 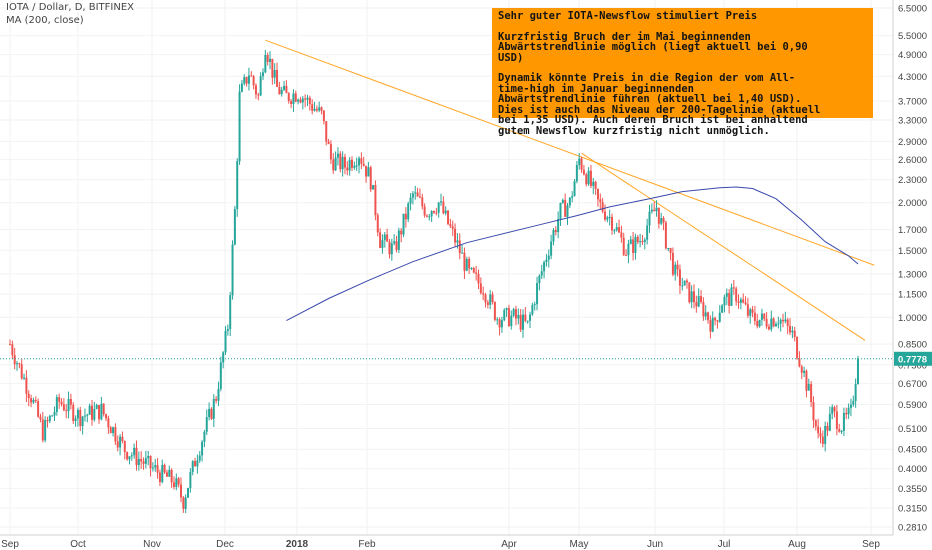 I want to click on x-tick-label: Jun, so click(x=655, y=544).